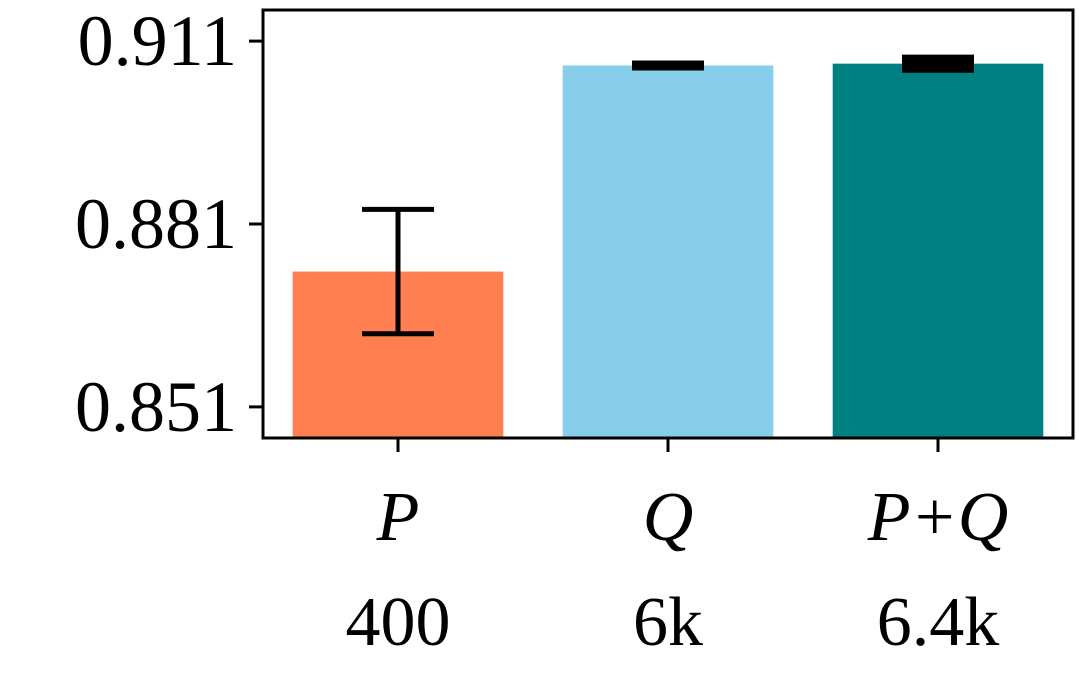 The image size is (1079, 677). I want to click on x-tick-sublabel: 400, so click(398, 622).